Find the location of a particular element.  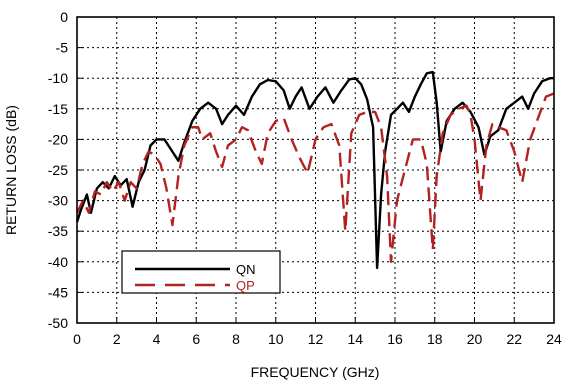

y-axis-ticks: 0 -5 -10 -15 -20 -25 -30 -35 -40 -45 -50 is located at coordinates (65, 170).